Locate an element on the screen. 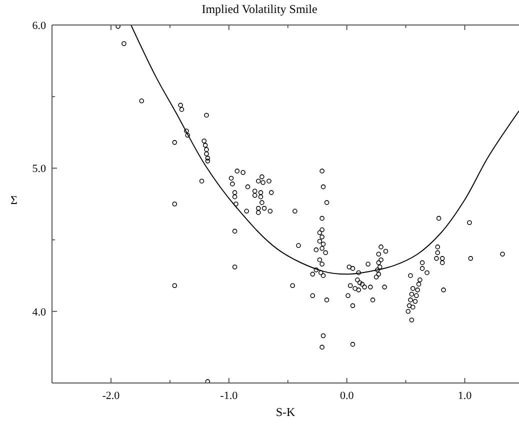 The width and height of the screenshot is (519, 424). x-tick-label: 0.0 is located at coordinates (347, 396).